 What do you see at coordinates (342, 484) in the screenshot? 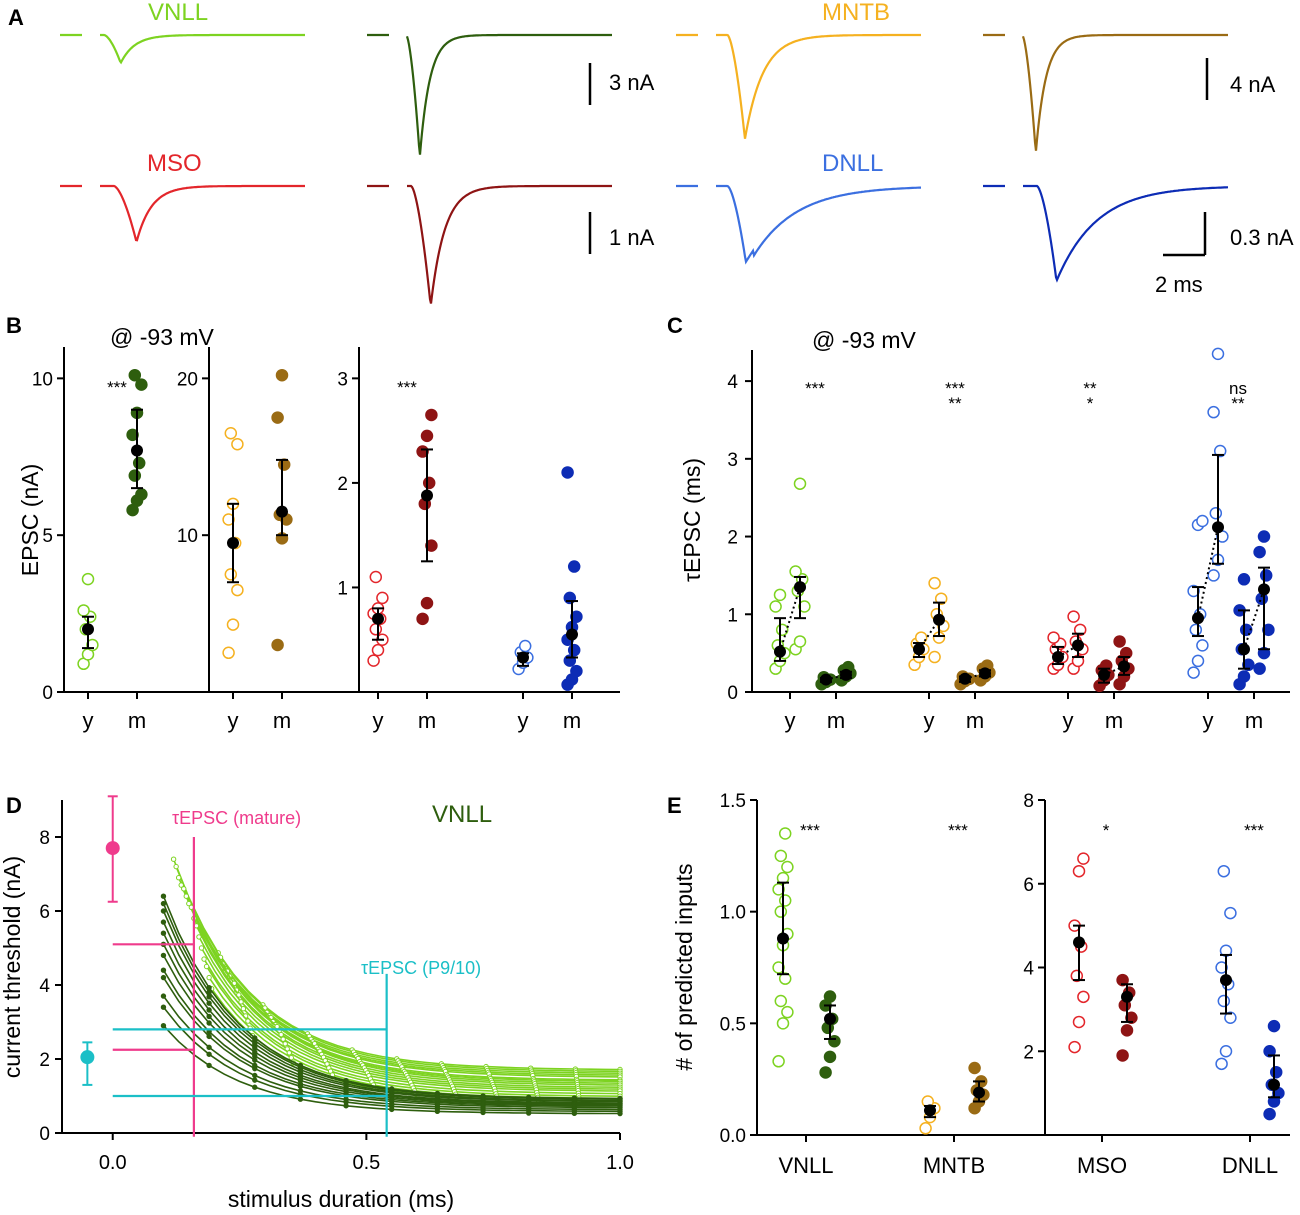
I see `panel-b-ytick-label: 2` at bounding box center [342, 484].